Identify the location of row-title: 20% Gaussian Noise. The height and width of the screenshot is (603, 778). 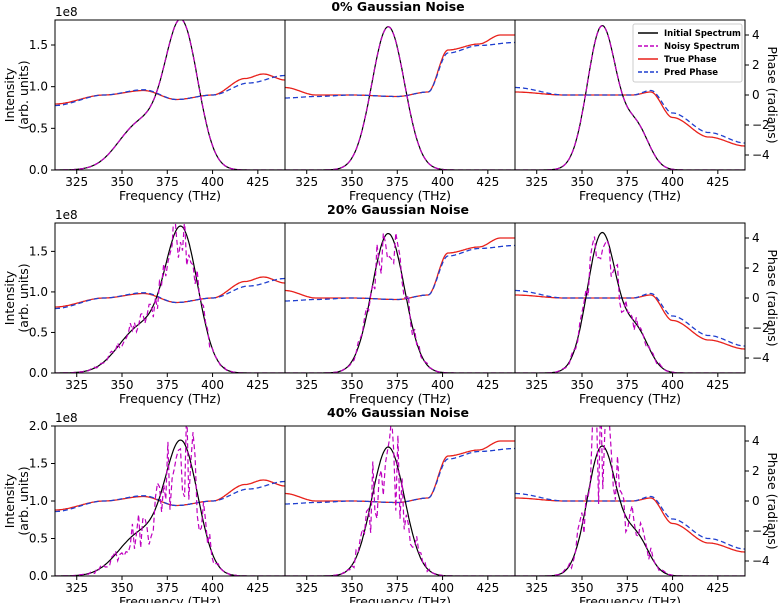
(398, 209).